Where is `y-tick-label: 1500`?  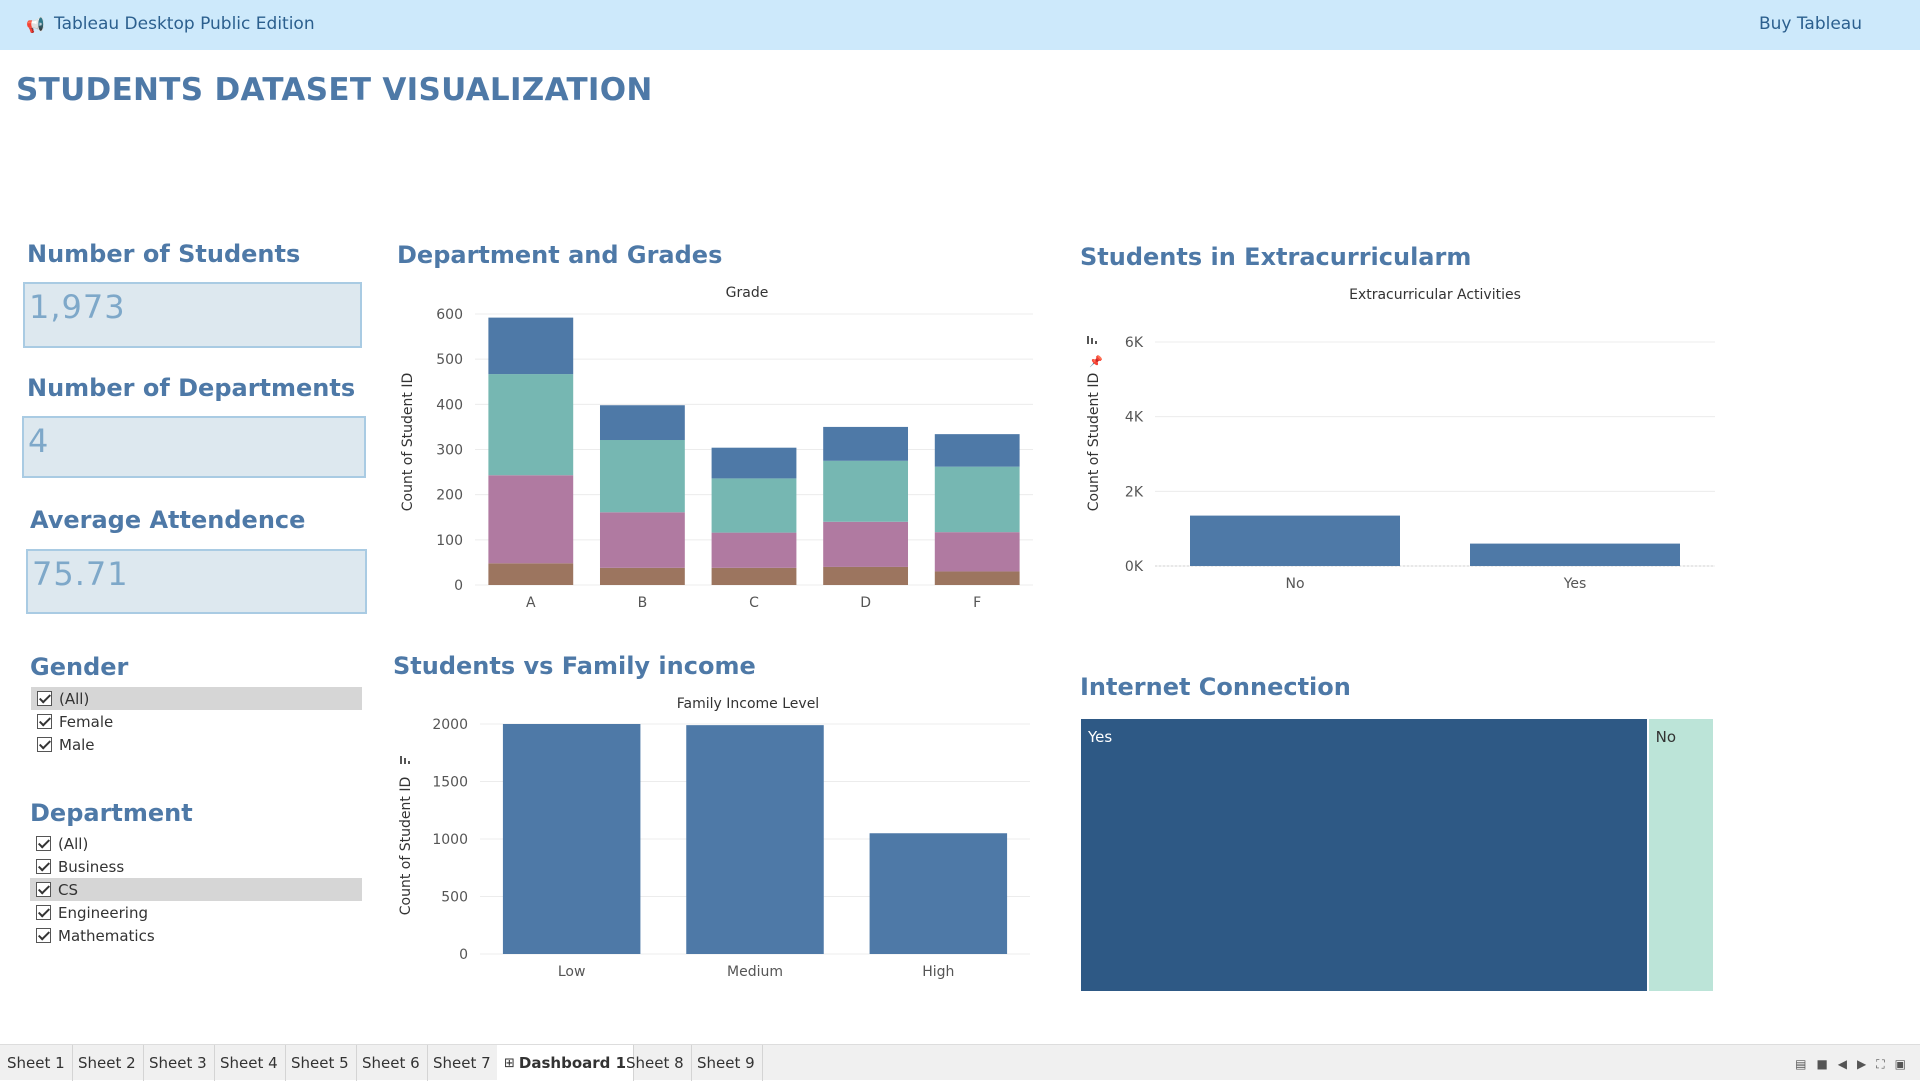
y-tick-label: 1500 is located at coordinates (450, 783).